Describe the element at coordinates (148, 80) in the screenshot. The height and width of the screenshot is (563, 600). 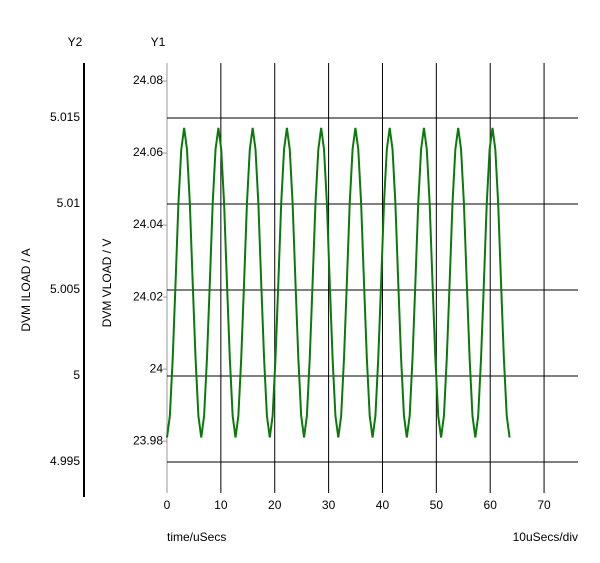
I see `y1-tick-label: 24.08` at that location.